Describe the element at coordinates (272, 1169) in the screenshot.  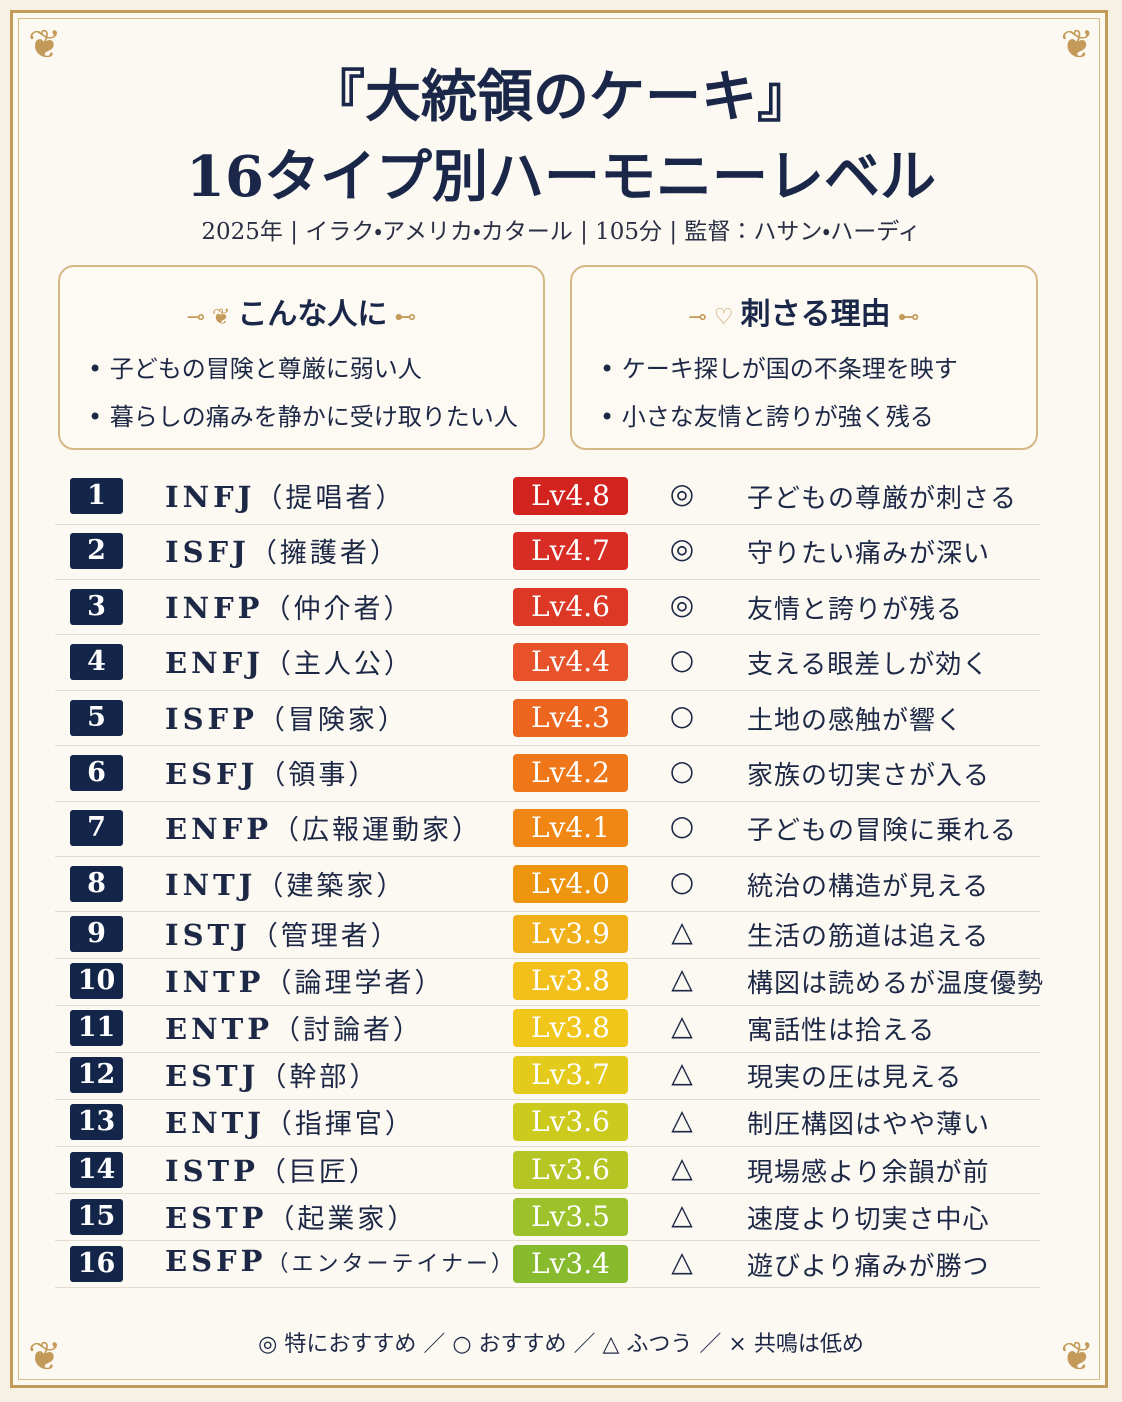
I see `type-cell: ISTP（巨匠）` at that location.